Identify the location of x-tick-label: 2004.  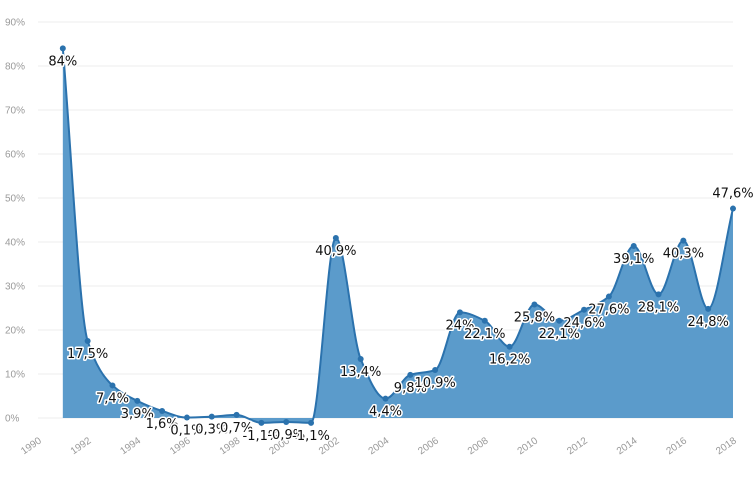
(379, 446).